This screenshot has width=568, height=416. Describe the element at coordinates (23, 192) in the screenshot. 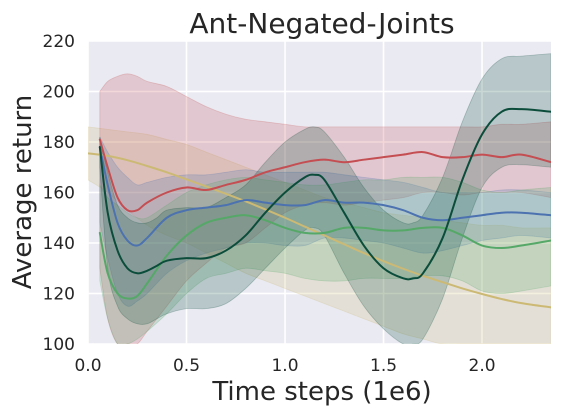

I see `y-axis-label: Average return` at that location.